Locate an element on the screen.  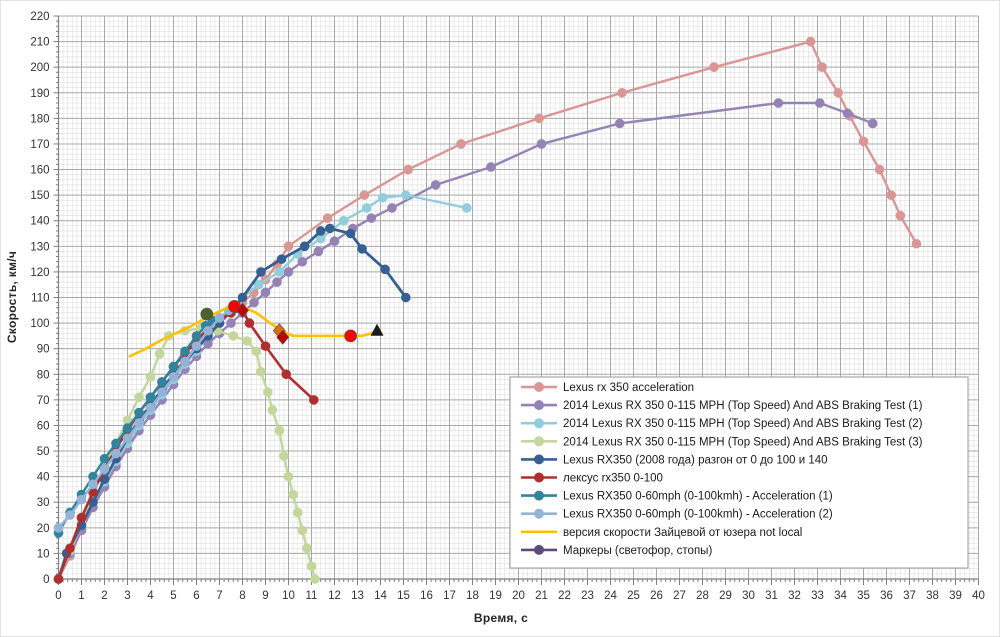
y-tick-label: 0 is located at coordinates (46, 580).